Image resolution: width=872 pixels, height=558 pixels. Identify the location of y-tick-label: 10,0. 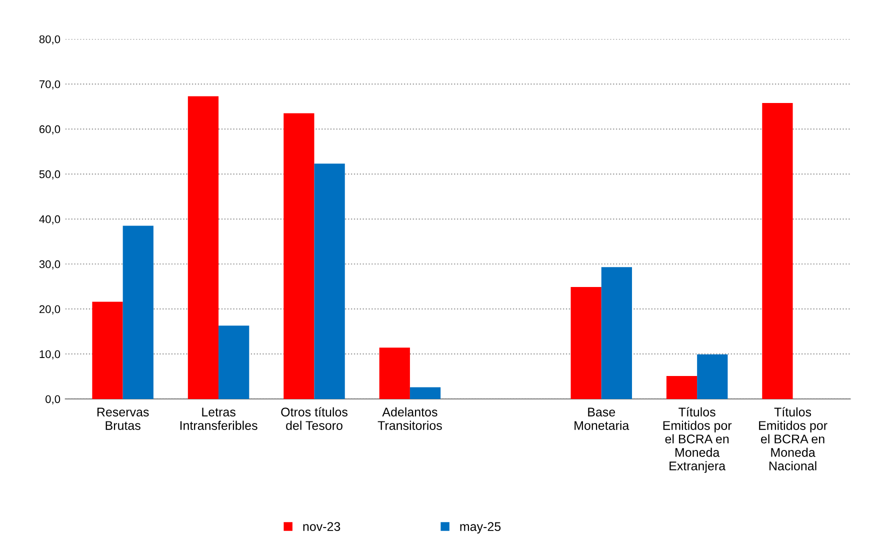
(50, 355).